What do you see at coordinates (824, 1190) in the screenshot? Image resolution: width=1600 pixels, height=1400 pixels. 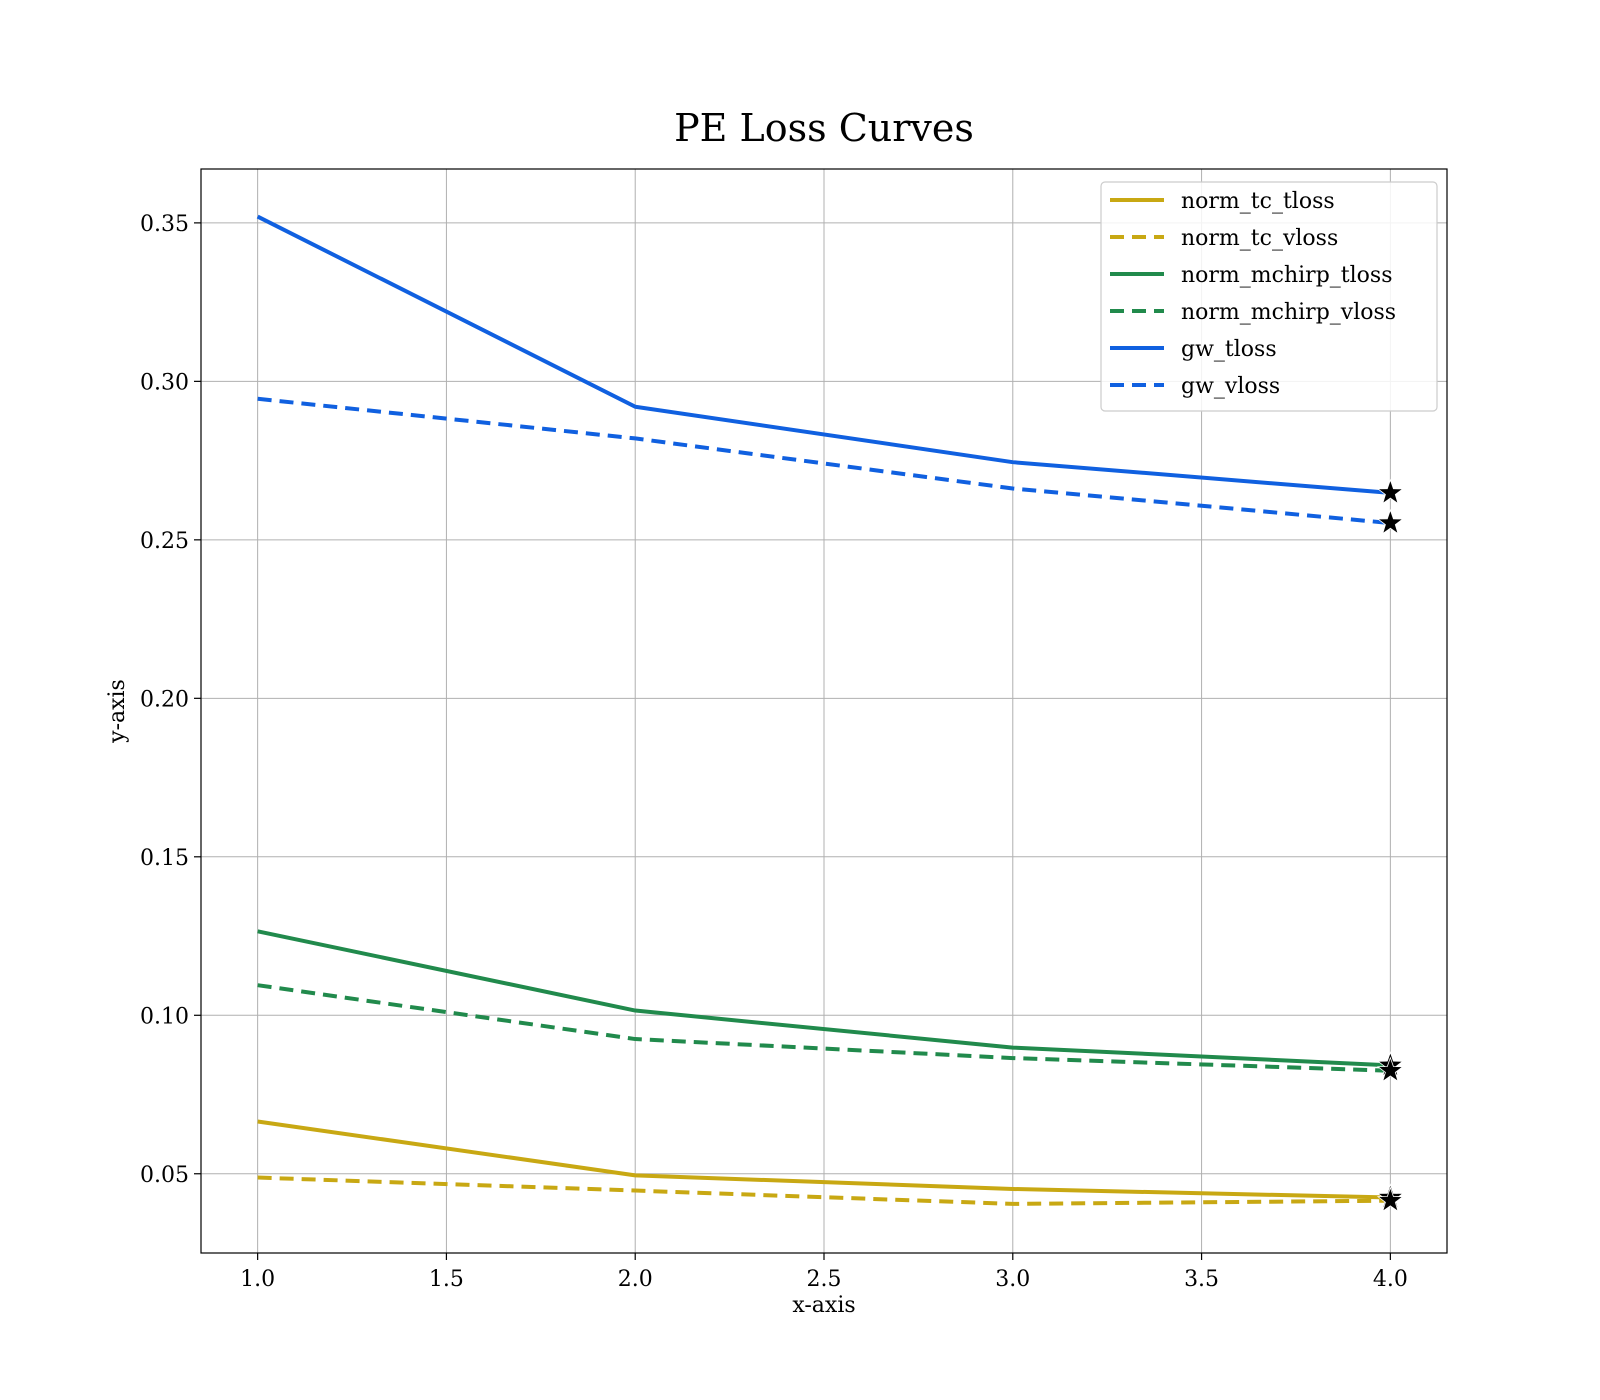 I see `series-line-norm-tc-vloss` at bounding box center [824, 1190].